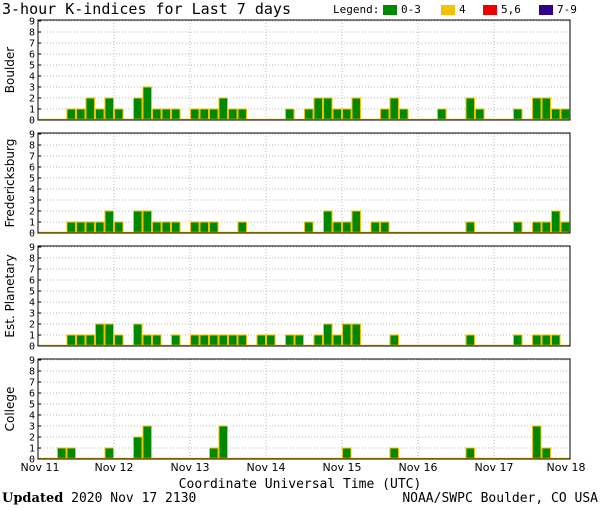 The height and width of the screenshot is (510, 600). I want to click on legend-entry-5-6: 5,6, so click(511, 9).